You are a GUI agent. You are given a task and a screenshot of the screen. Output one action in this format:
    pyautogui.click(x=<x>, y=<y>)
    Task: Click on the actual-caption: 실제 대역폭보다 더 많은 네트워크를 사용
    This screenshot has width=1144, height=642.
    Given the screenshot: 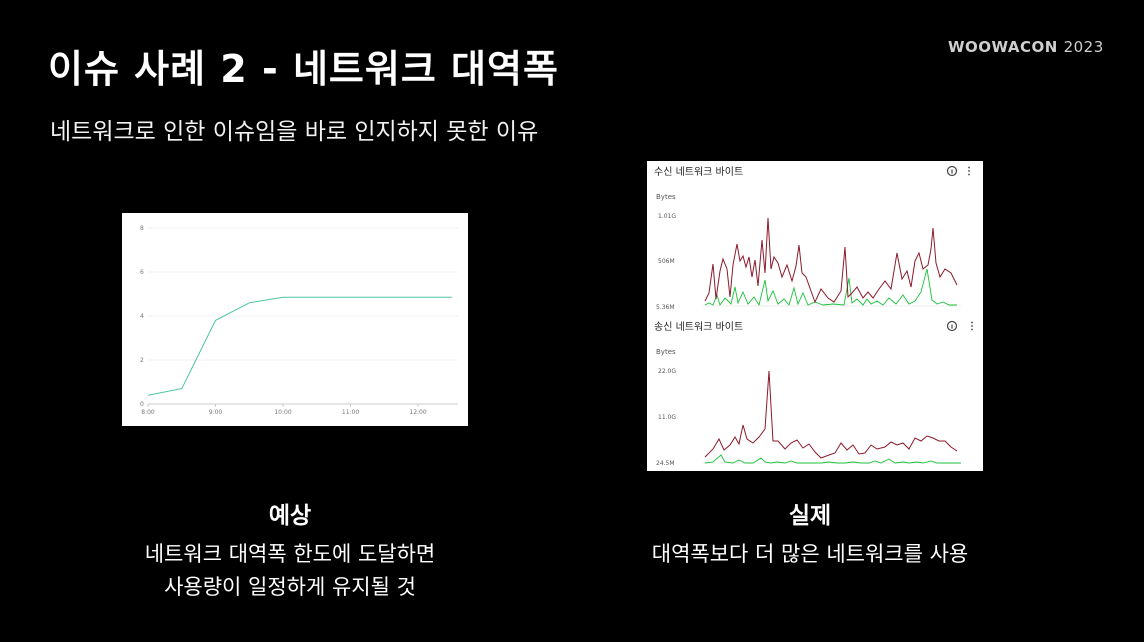 What is the action you would take?
    pyautogui.click(x=810, y=533)
    